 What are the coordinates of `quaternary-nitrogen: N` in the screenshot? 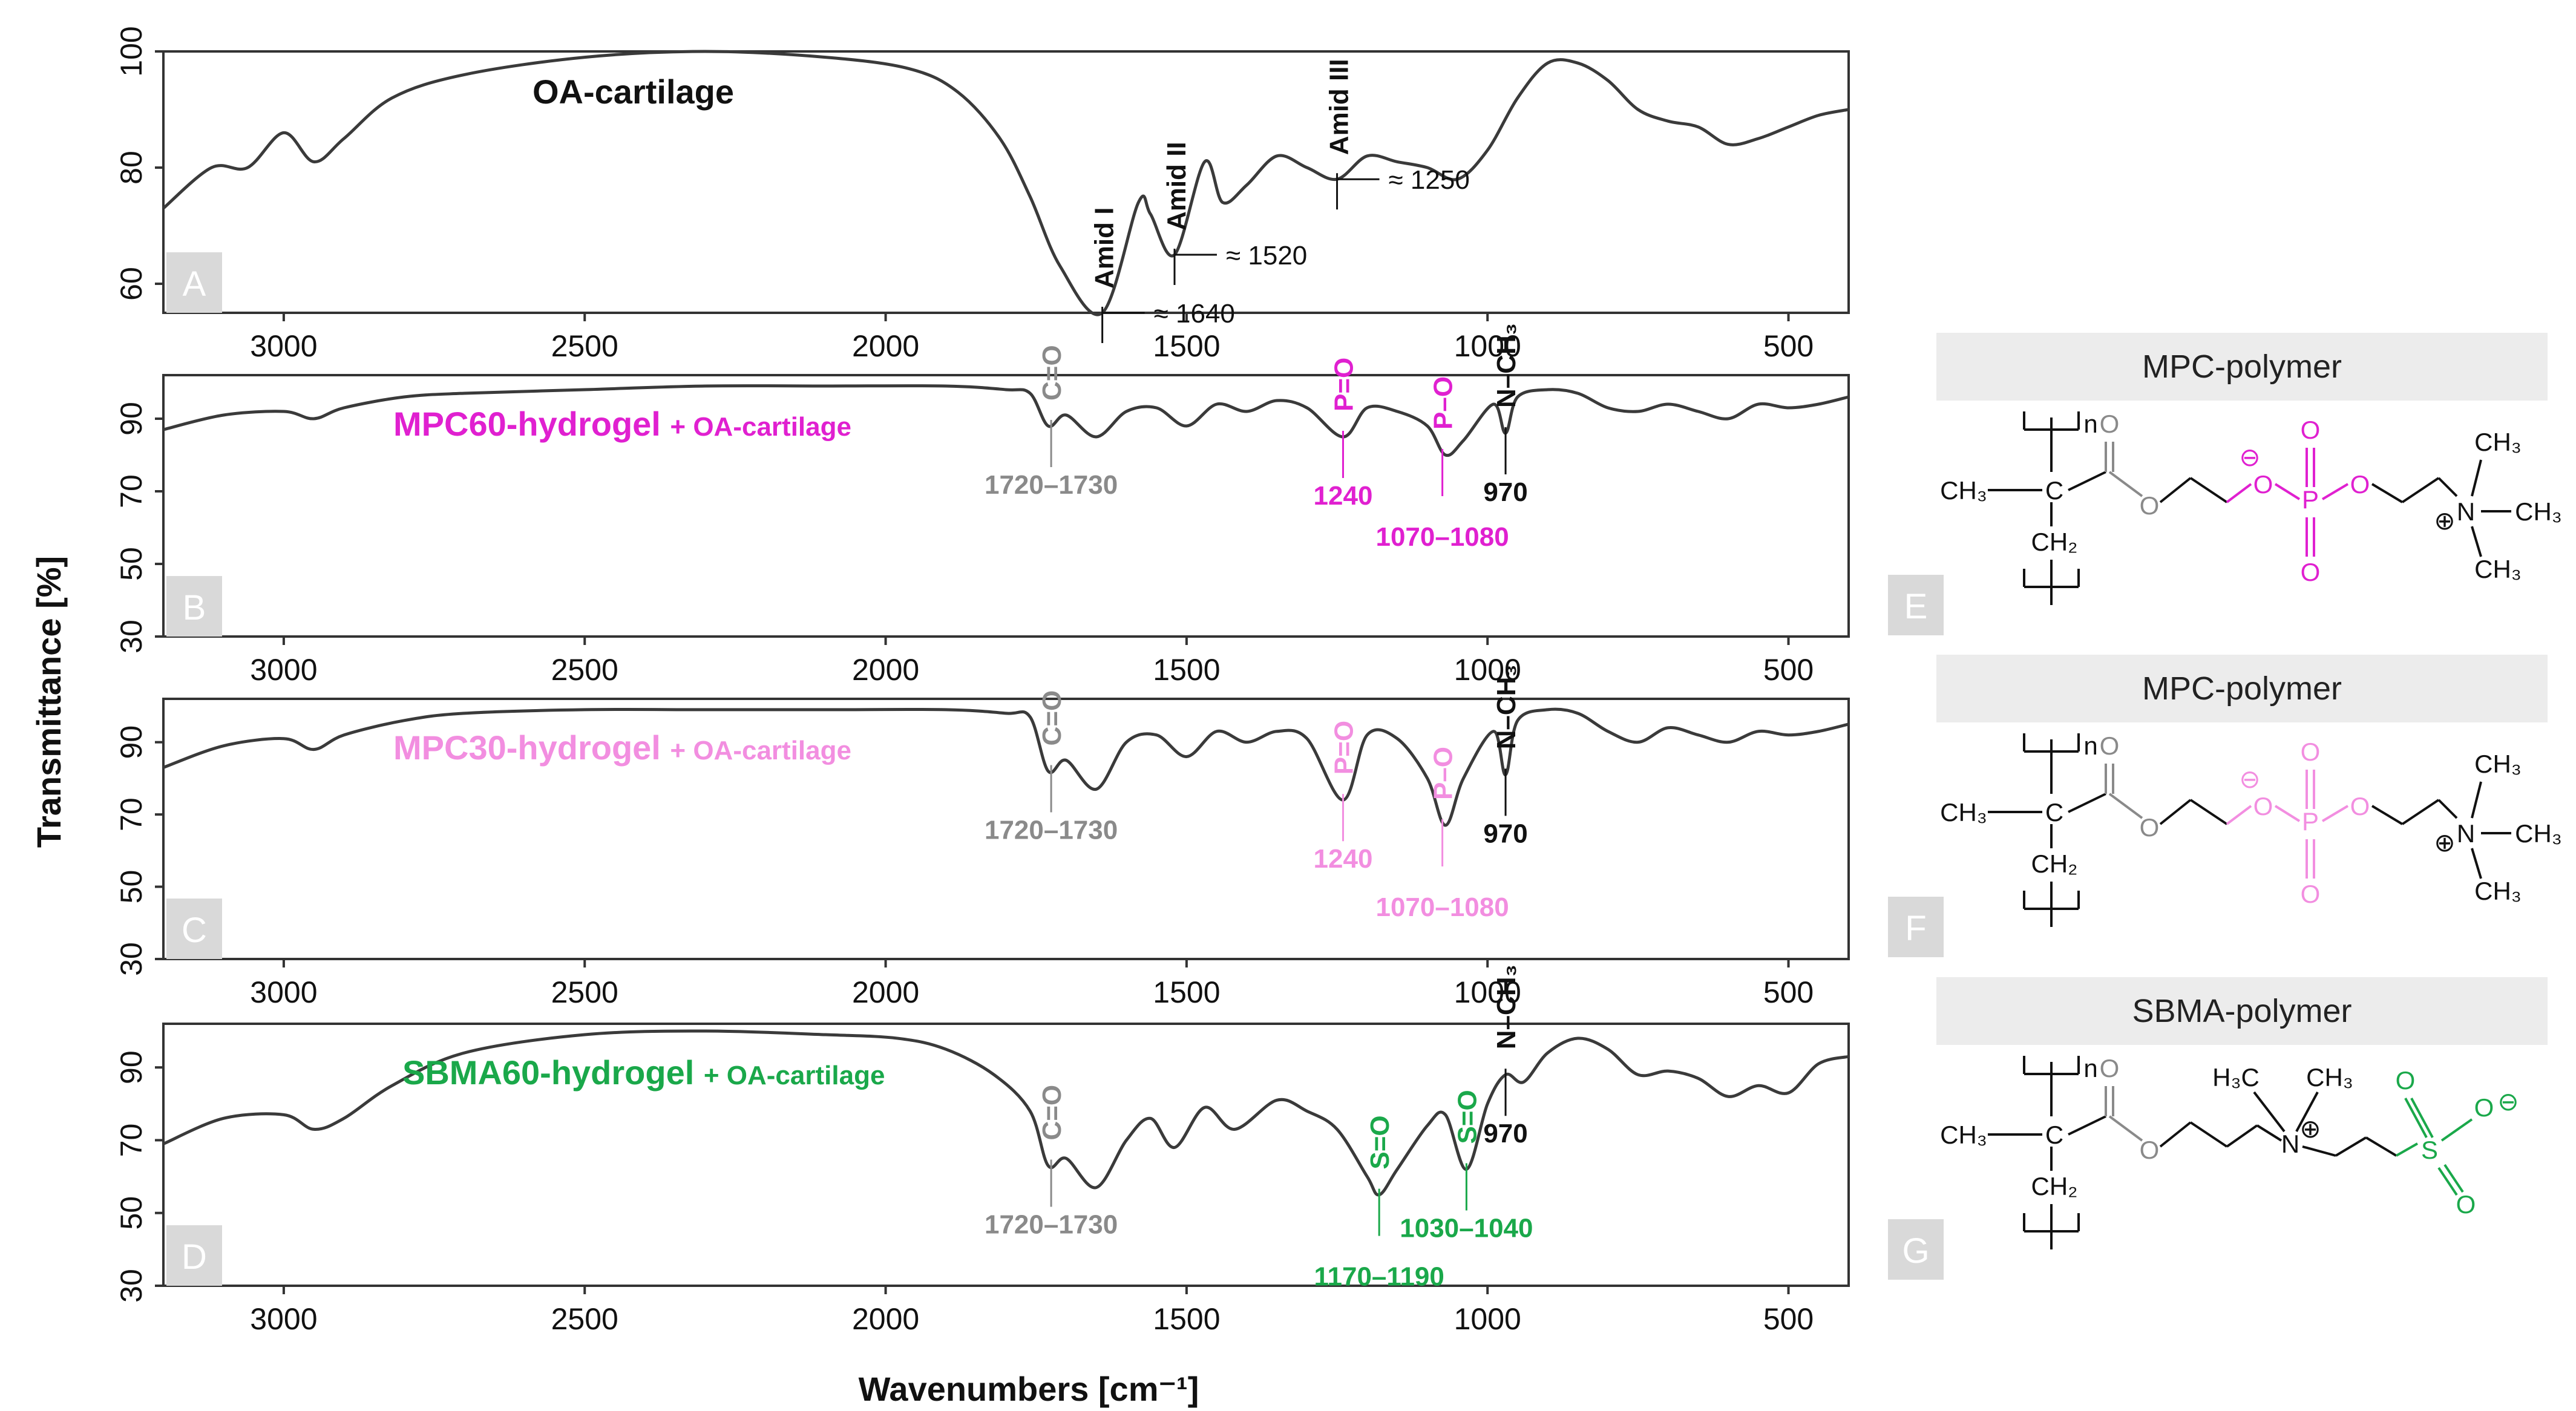 It's located at (2466, 833).